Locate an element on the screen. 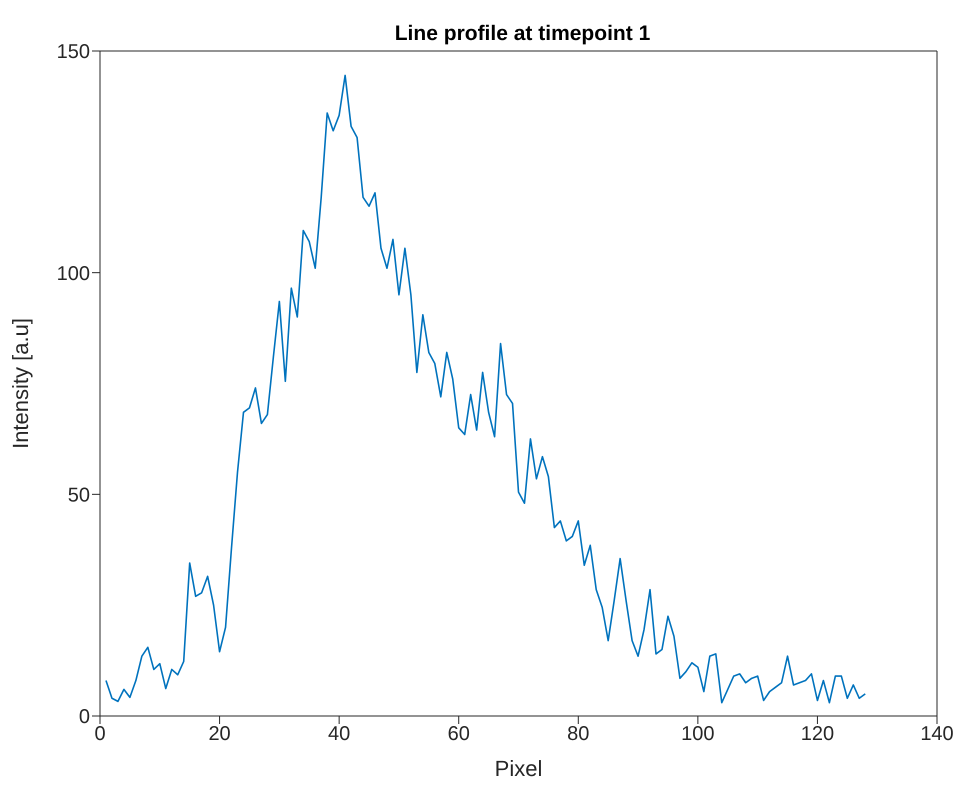  x-tick-label: 60 is located at coordinates (459, 734).